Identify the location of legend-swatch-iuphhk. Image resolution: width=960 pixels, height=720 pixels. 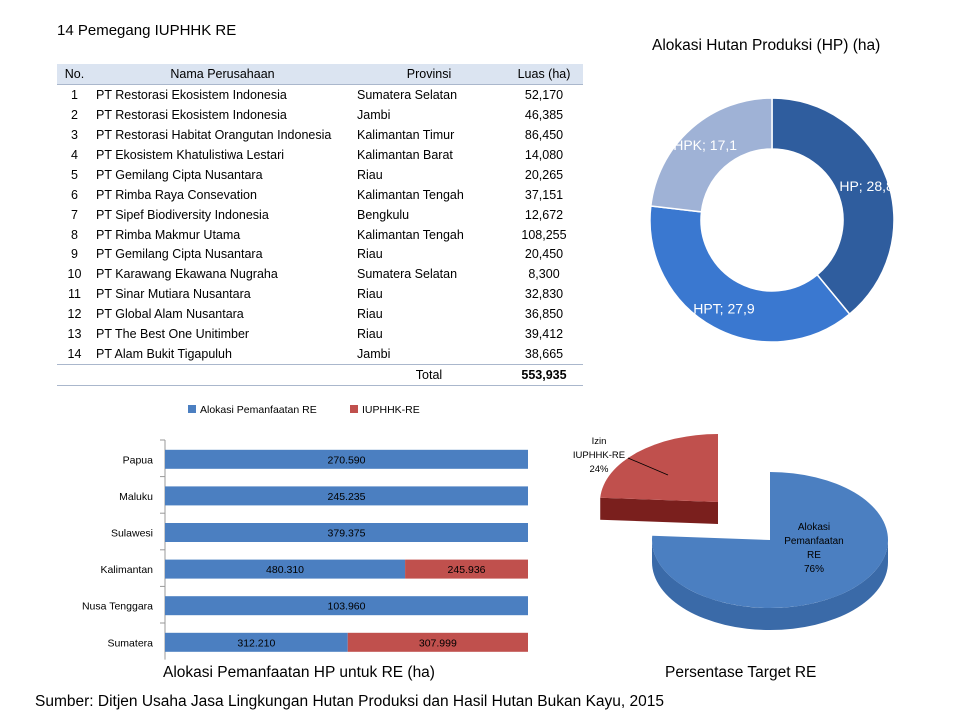
(354, 409).